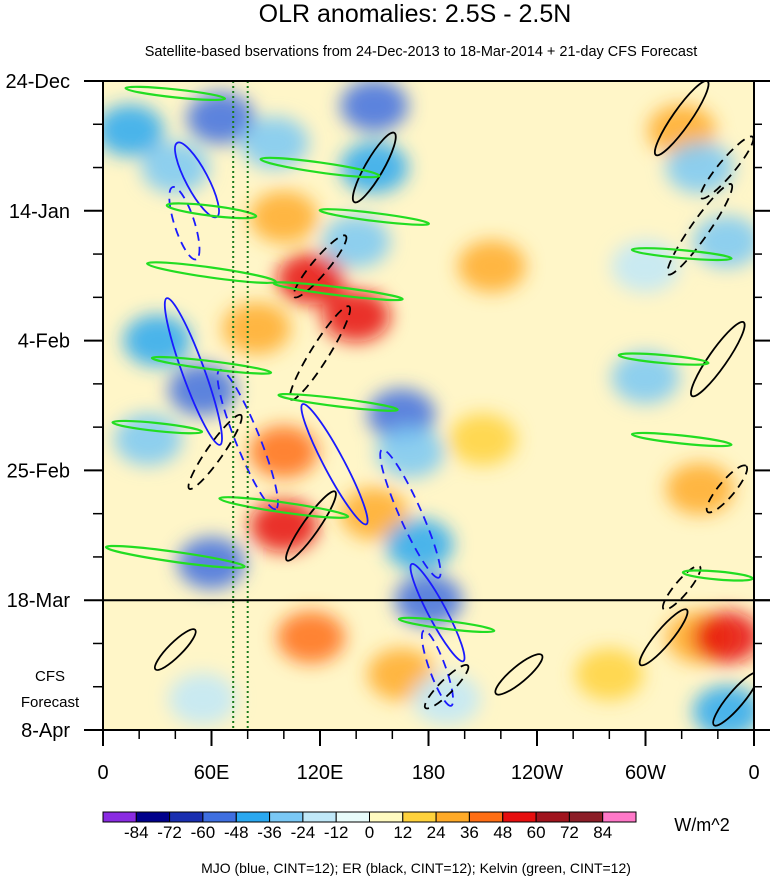  What do you see at coordinates (536, 832) in the screenshot?
I see `colorbar-label-12: 60` at bounding box center [536, 832].